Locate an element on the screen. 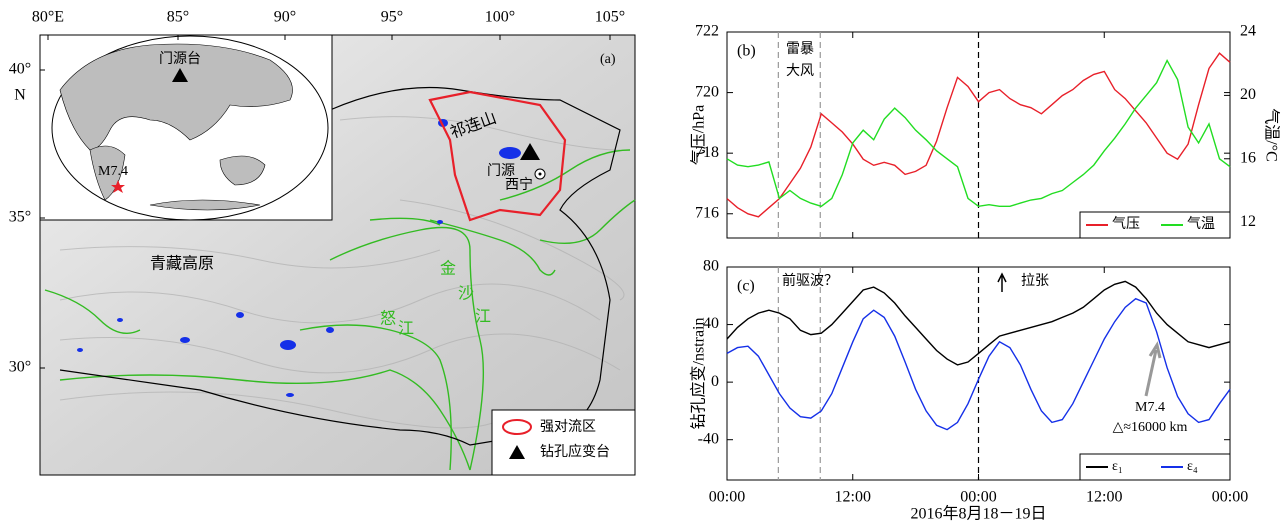  inset-quake is located at coordinates (118, 186).